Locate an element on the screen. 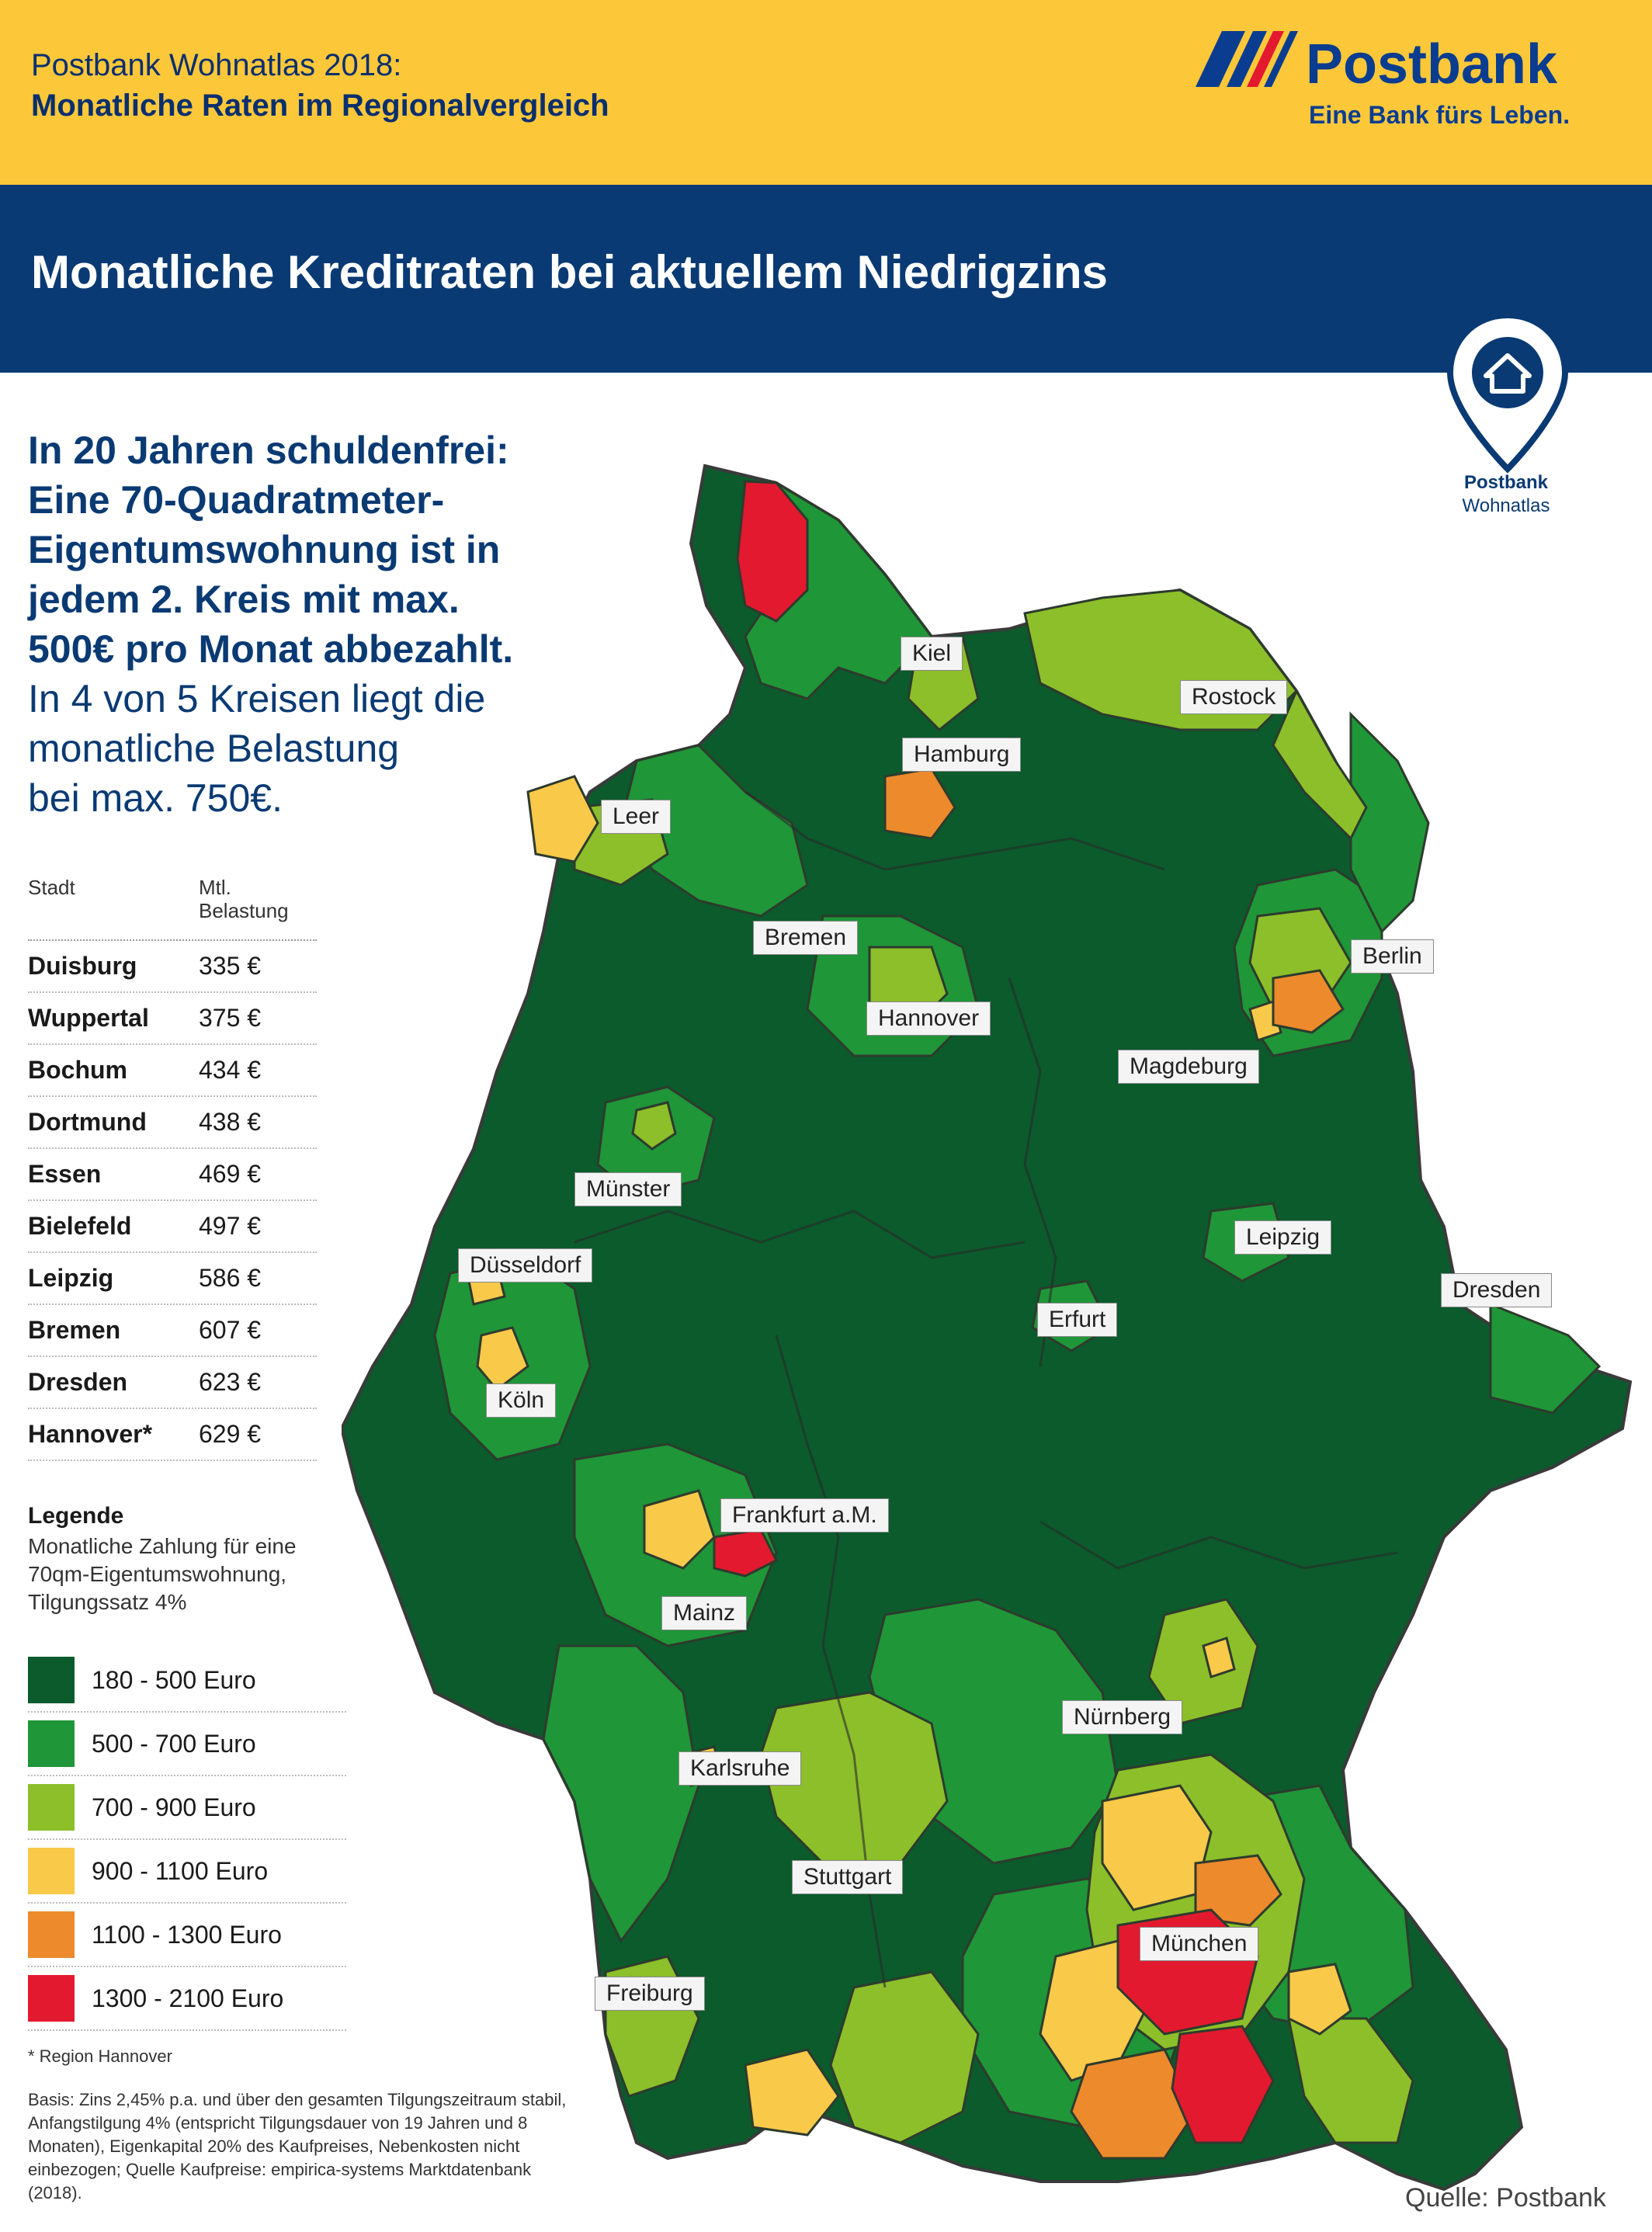 This screenshot has width=1652, height=2232. table-row: Dortmund 438 € is located at coordinates (172, 1123).